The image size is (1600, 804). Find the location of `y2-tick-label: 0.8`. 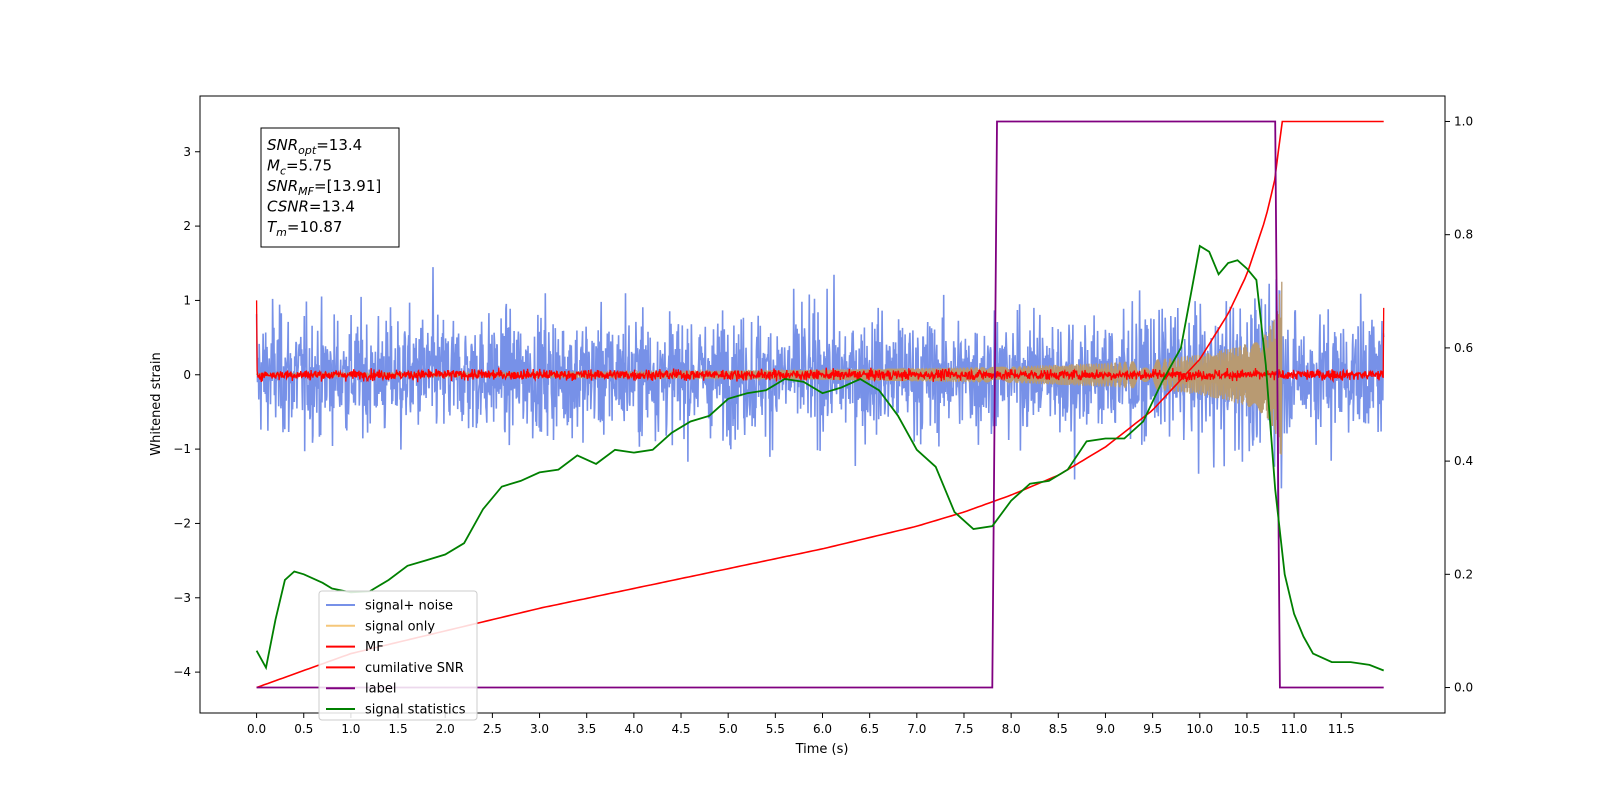

y2-tick-label: 0.8 is located at coordinates (1463, 235).